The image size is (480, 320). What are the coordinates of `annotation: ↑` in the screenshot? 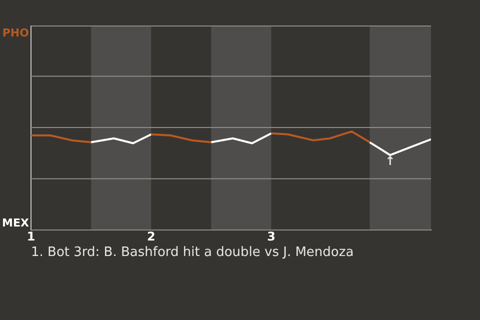 It's located at (390, 161).